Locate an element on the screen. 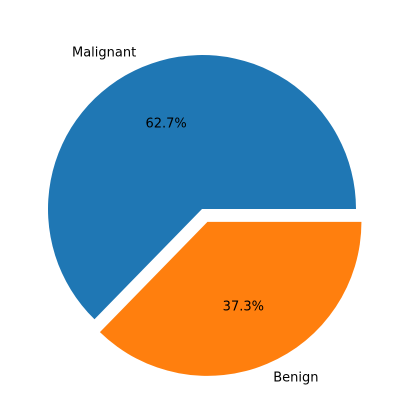 This screenshot has width=404, height=405. pie-pct-label-benign: 37.3% is located at coordinates (243, 307).